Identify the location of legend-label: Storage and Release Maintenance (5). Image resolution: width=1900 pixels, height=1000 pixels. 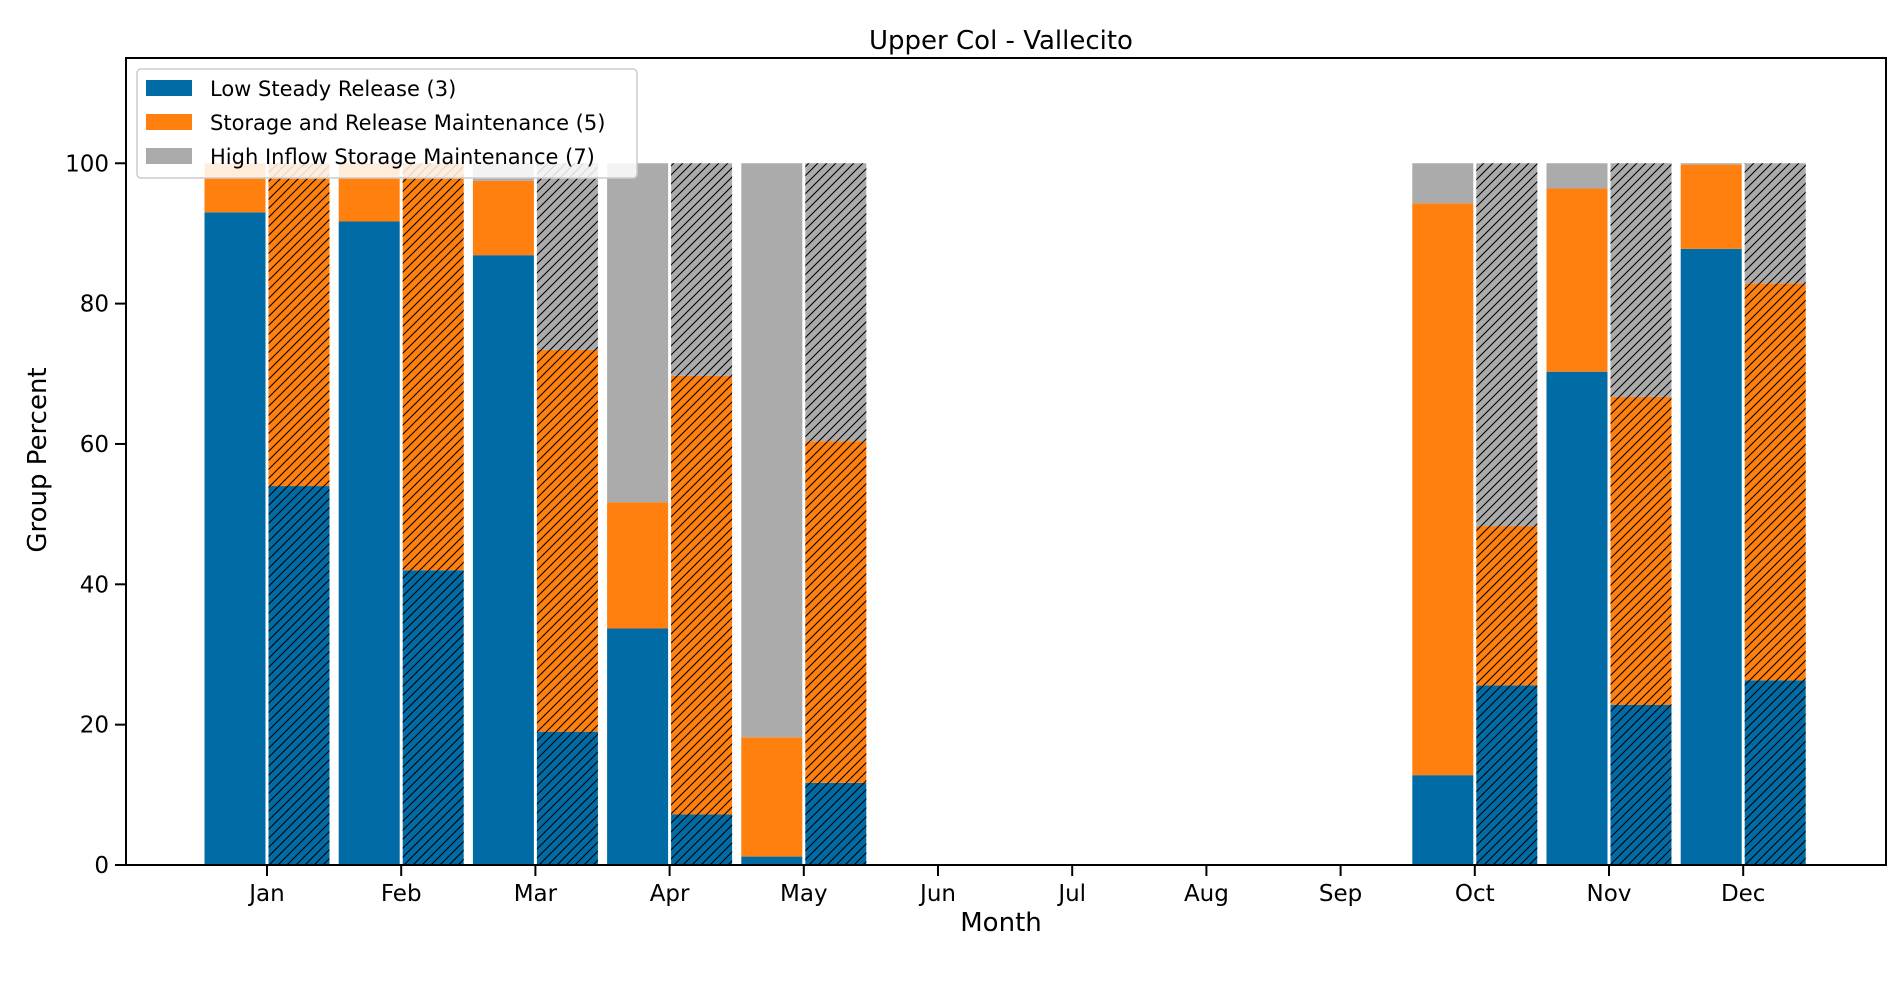
(407, 123).